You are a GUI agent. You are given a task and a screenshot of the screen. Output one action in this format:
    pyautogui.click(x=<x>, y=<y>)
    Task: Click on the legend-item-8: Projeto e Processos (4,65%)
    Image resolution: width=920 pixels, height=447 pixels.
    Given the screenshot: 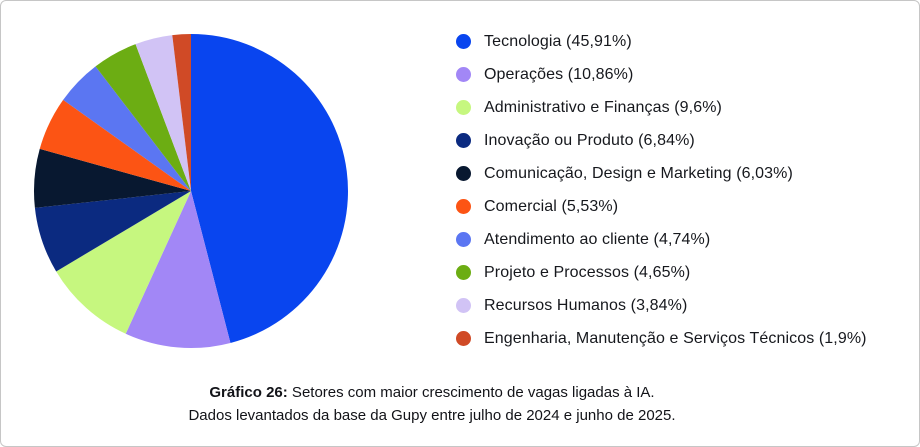 What is the action you would take?
    pyautogui.click(x=661, y=272)
    